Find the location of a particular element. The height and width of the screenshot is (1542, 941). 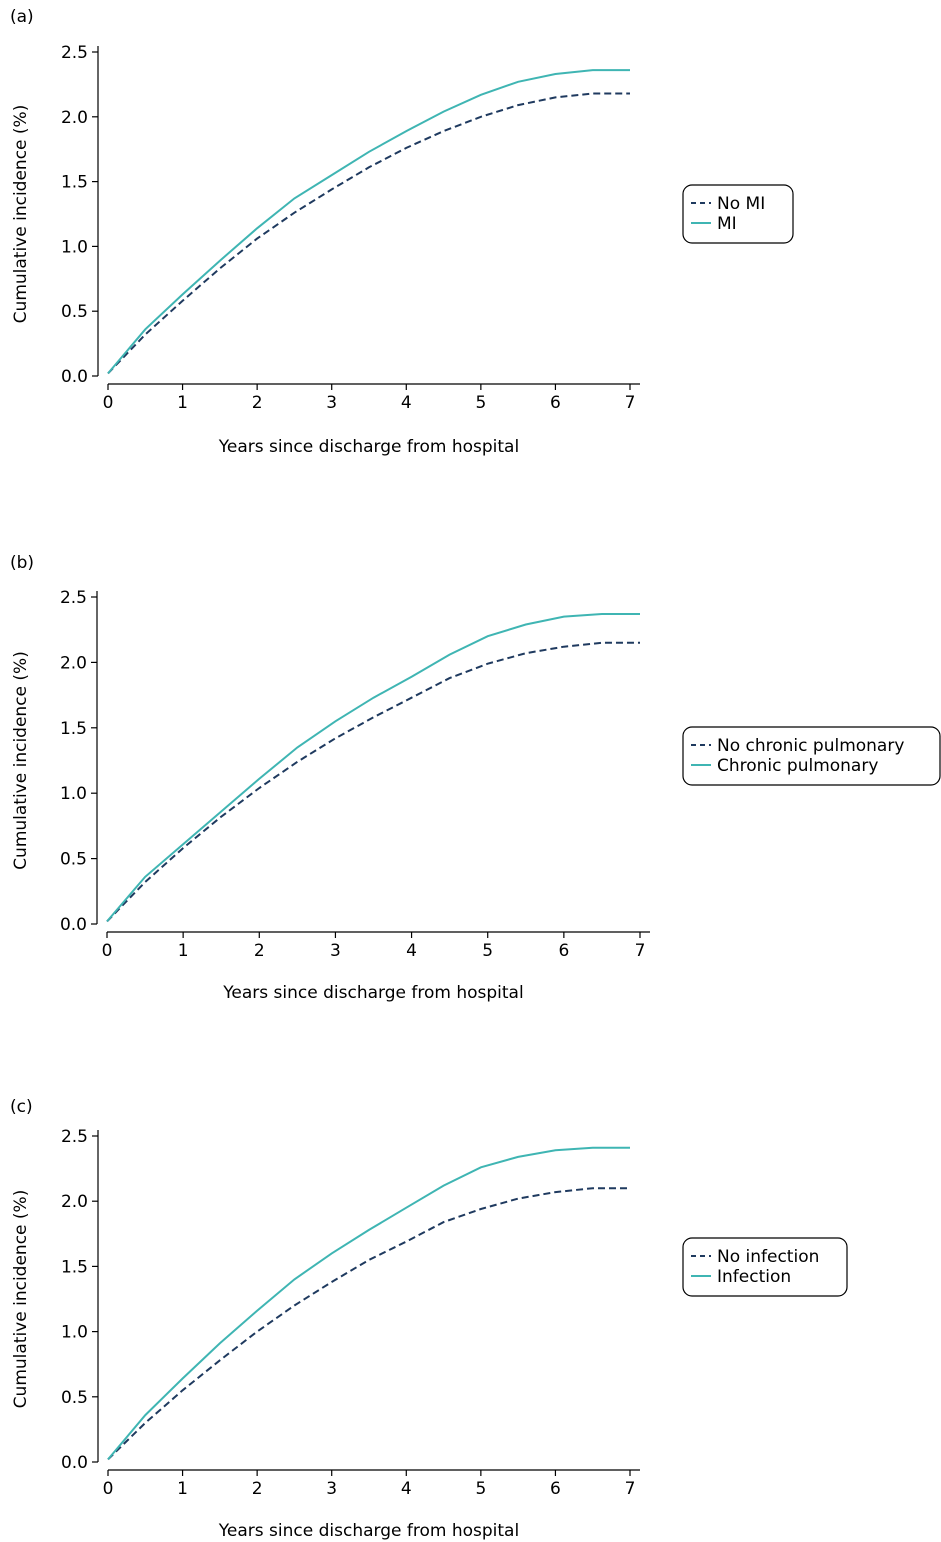

legend-entry: Infection is located at coordinates (754, 1277).